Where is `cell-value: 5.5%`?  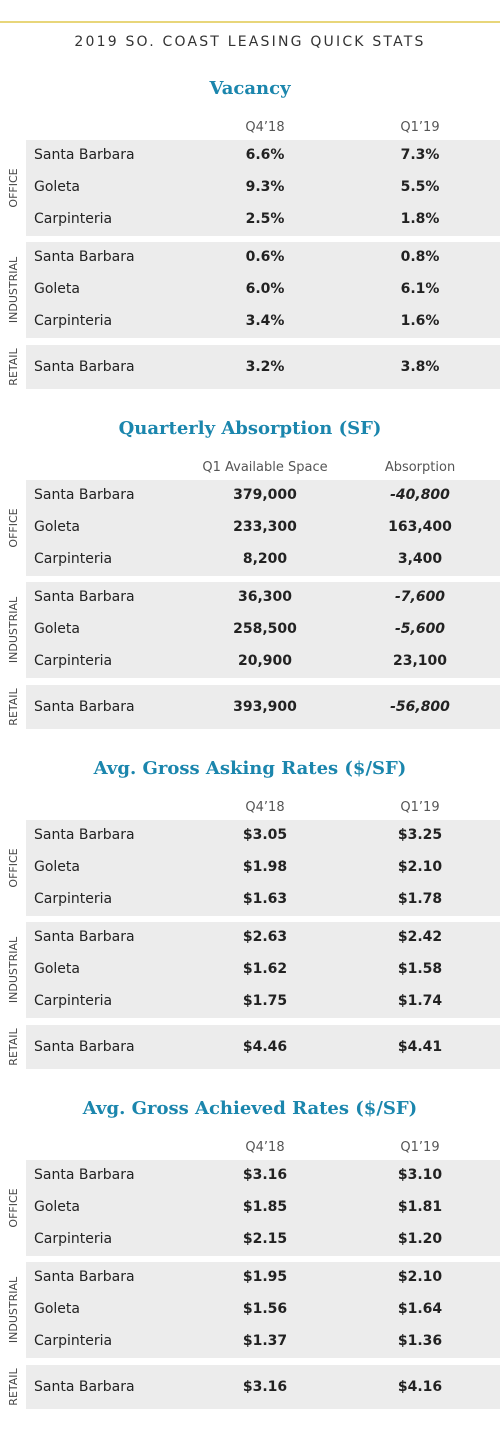 cell-value: 5.5% is located at coordinates (420, 187).